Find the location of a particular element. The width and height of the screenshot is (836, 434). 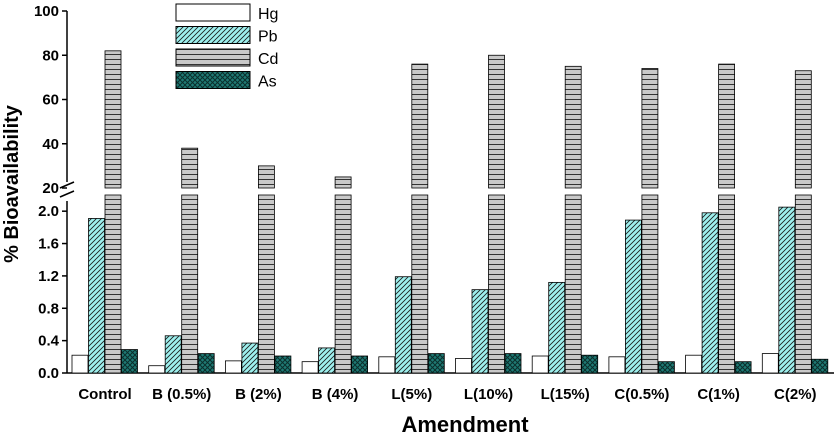

y-tick-label: 1.6 is located at coordinates (48, 244).